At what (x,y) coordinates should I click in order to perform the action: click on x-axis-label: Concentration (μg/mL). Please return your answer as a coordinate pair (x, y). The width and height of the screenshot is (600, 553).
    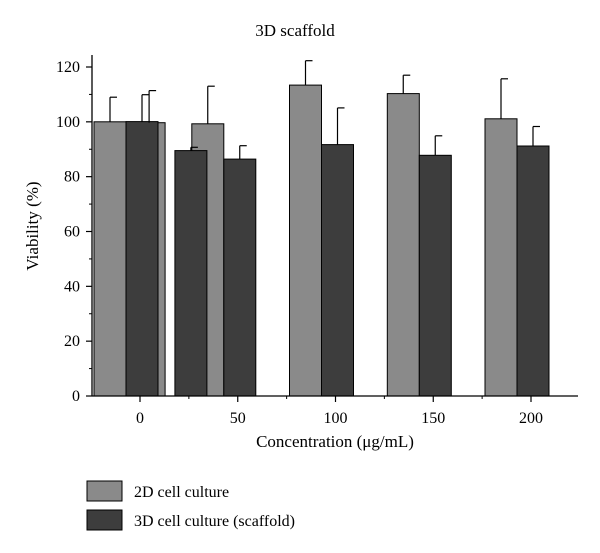
    Looking at the image, I should click on (335, 441).